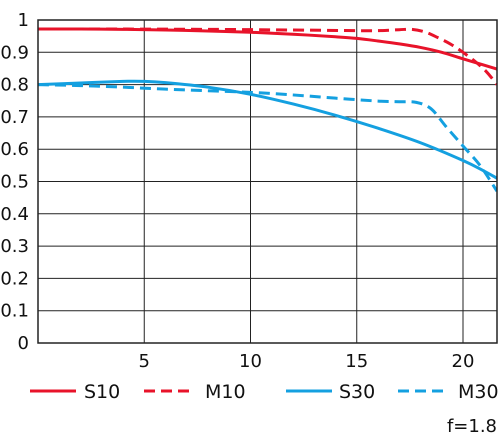 The width and height of the screenshot is (501, 438). Describe the element at coordinates (478, 392) in the screenshot. I see `legend-label-m30: M30` at that location.